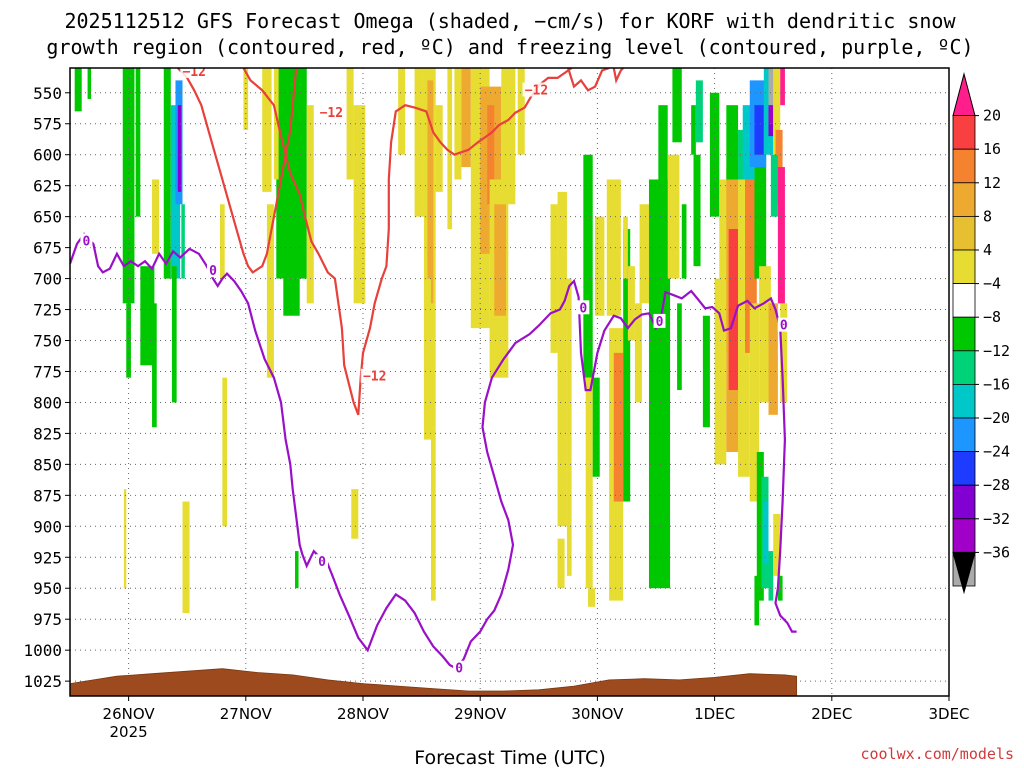 The height and width of the screenshot is (768, 1024). What do you see at coordinates (363, 714) in the screenshot?
I see `x-tick-label: 28NOV` at bounding box center [363, 714].